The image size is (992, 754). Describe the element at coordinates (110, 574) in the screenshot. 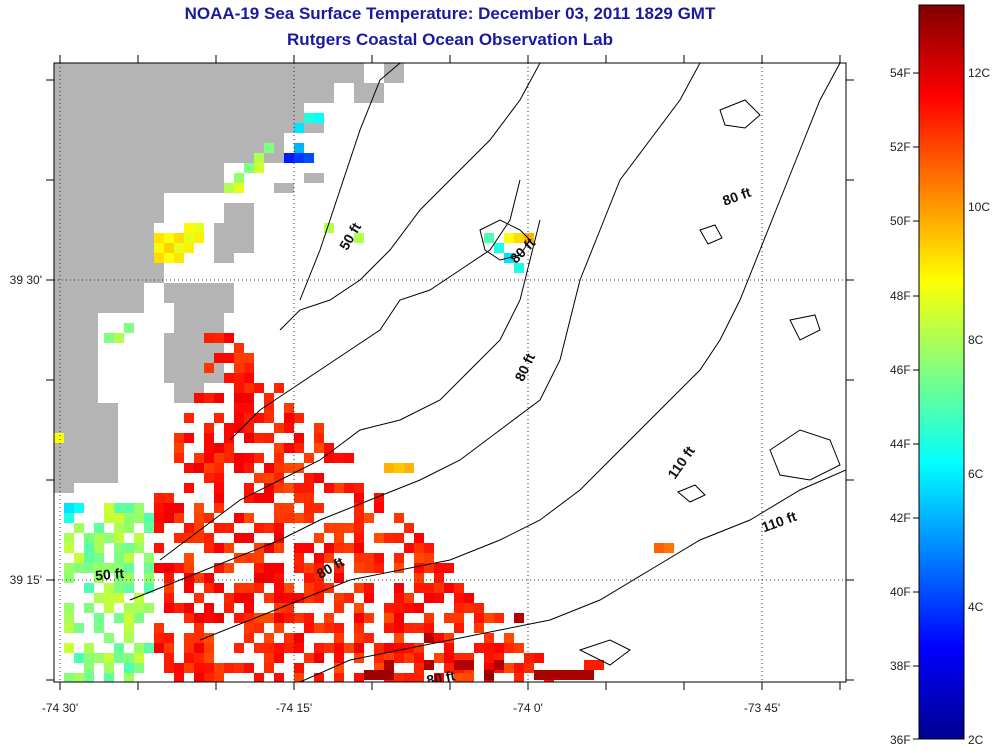

I see `contour-label: 50 ft` at that location.